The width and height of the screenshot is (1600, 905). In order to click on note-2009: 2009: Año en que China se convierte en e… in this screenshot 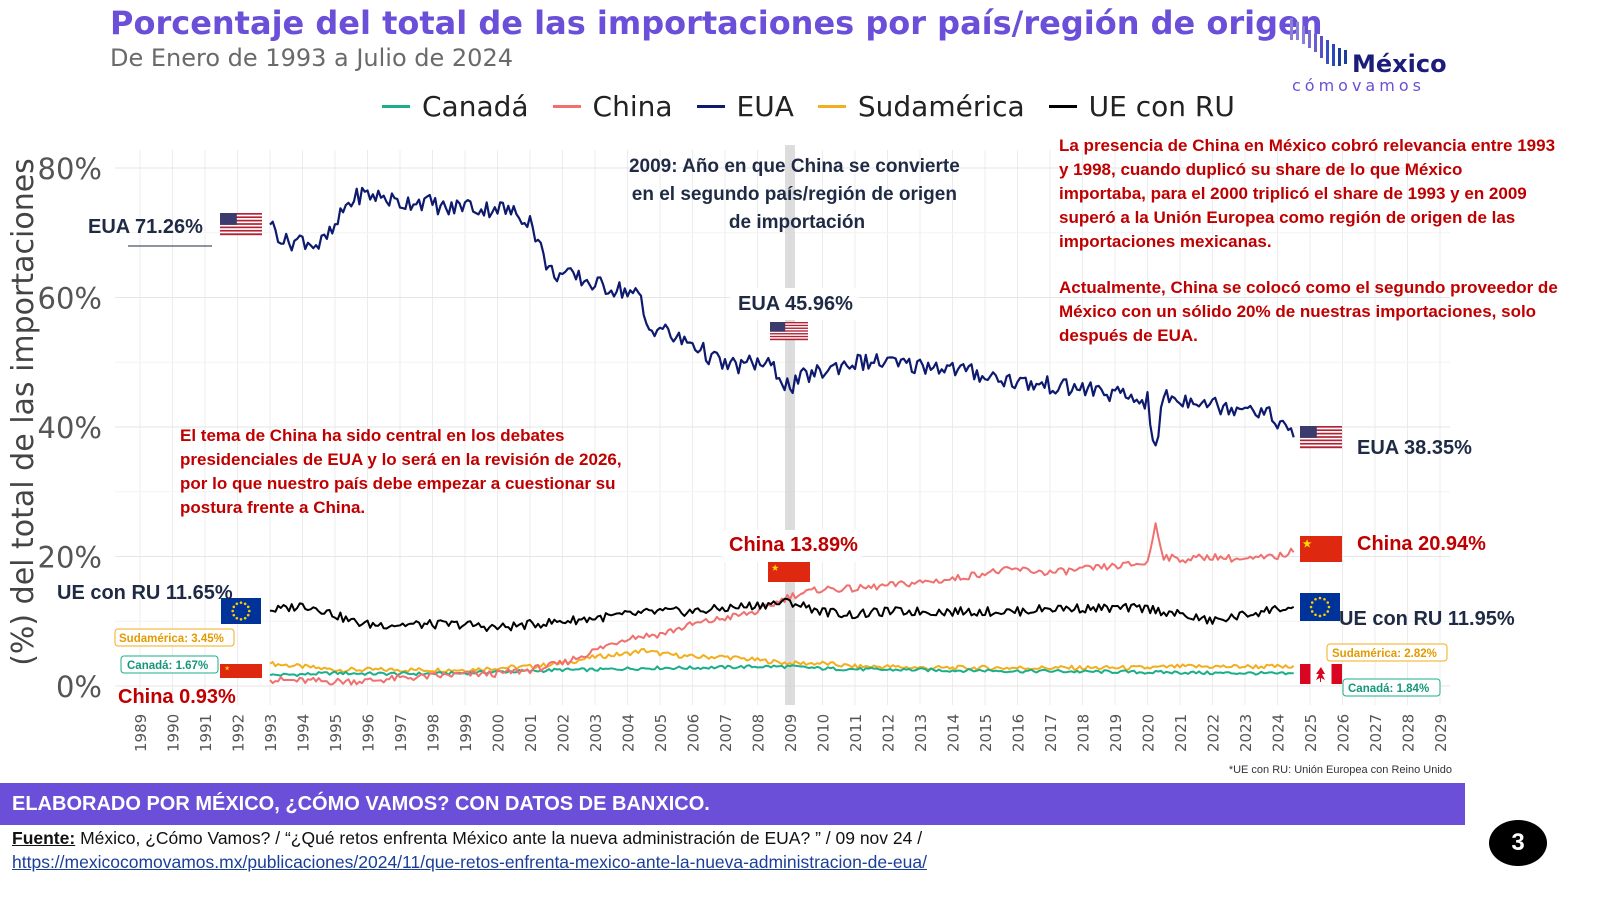, I will do `click(797, 194)`.